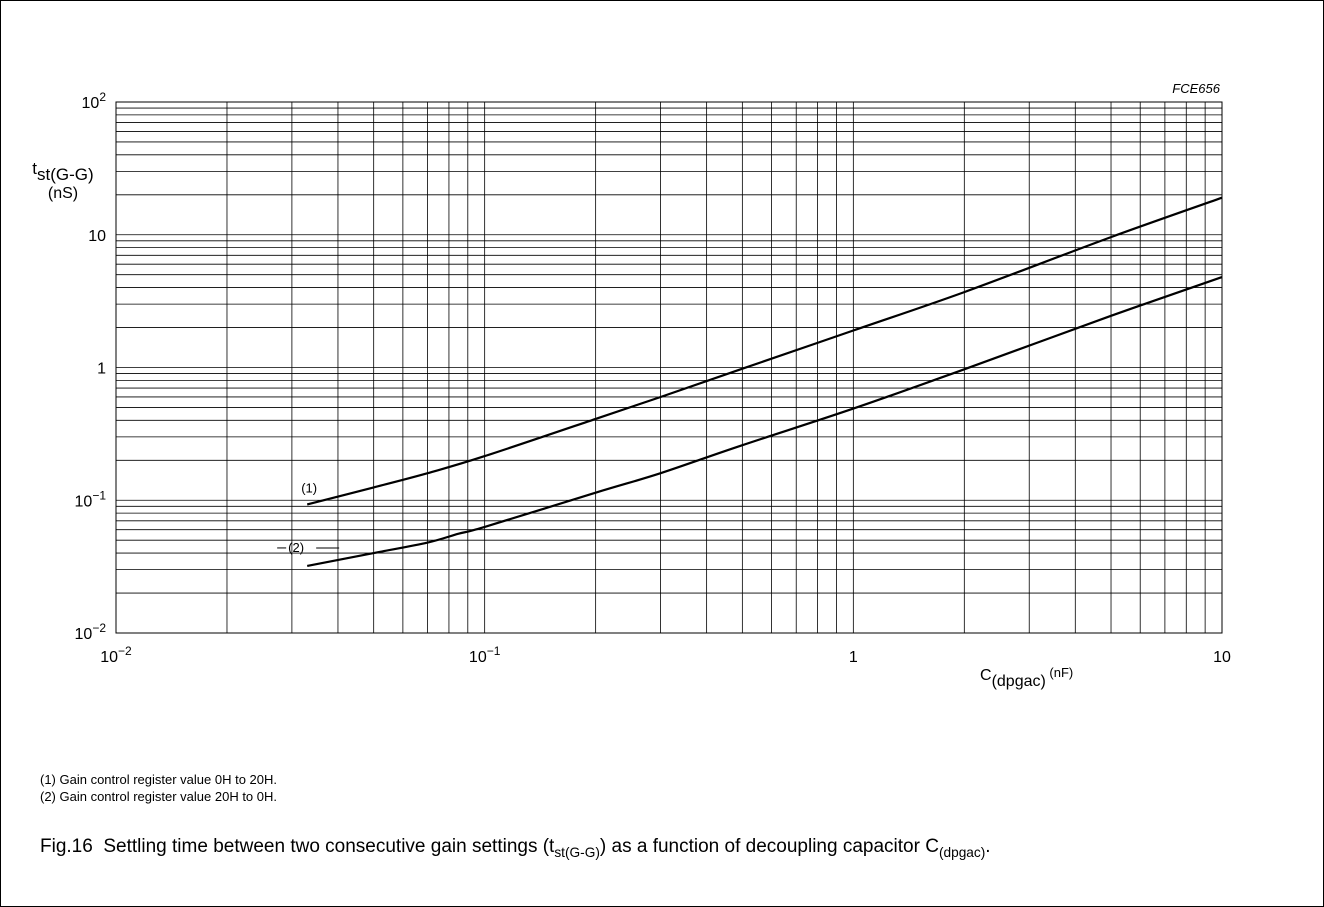 The image size is (1324, 907). I want to click on x-tick-label: 10⁻², so click(116, 655).